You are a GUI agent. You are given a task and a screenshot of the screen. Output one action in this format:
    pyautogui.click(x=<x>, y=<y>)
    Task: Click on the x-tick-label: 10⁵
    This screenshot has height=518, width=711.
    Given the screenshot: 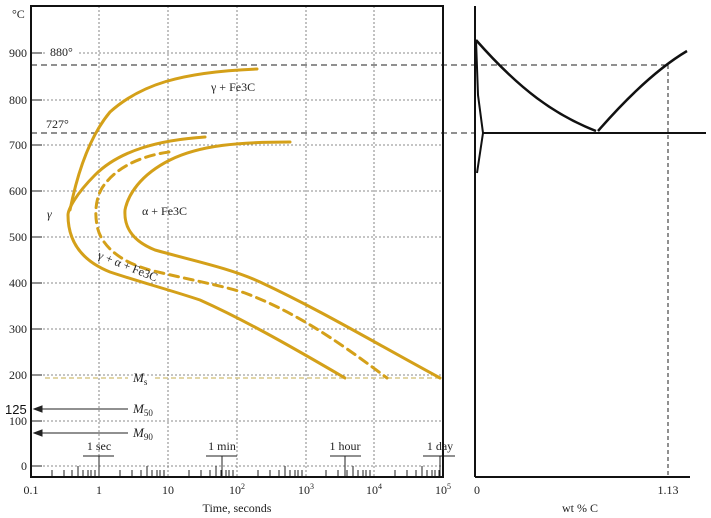 What is the action you would take?
    pyautogui.click(x=443, y=489)
    